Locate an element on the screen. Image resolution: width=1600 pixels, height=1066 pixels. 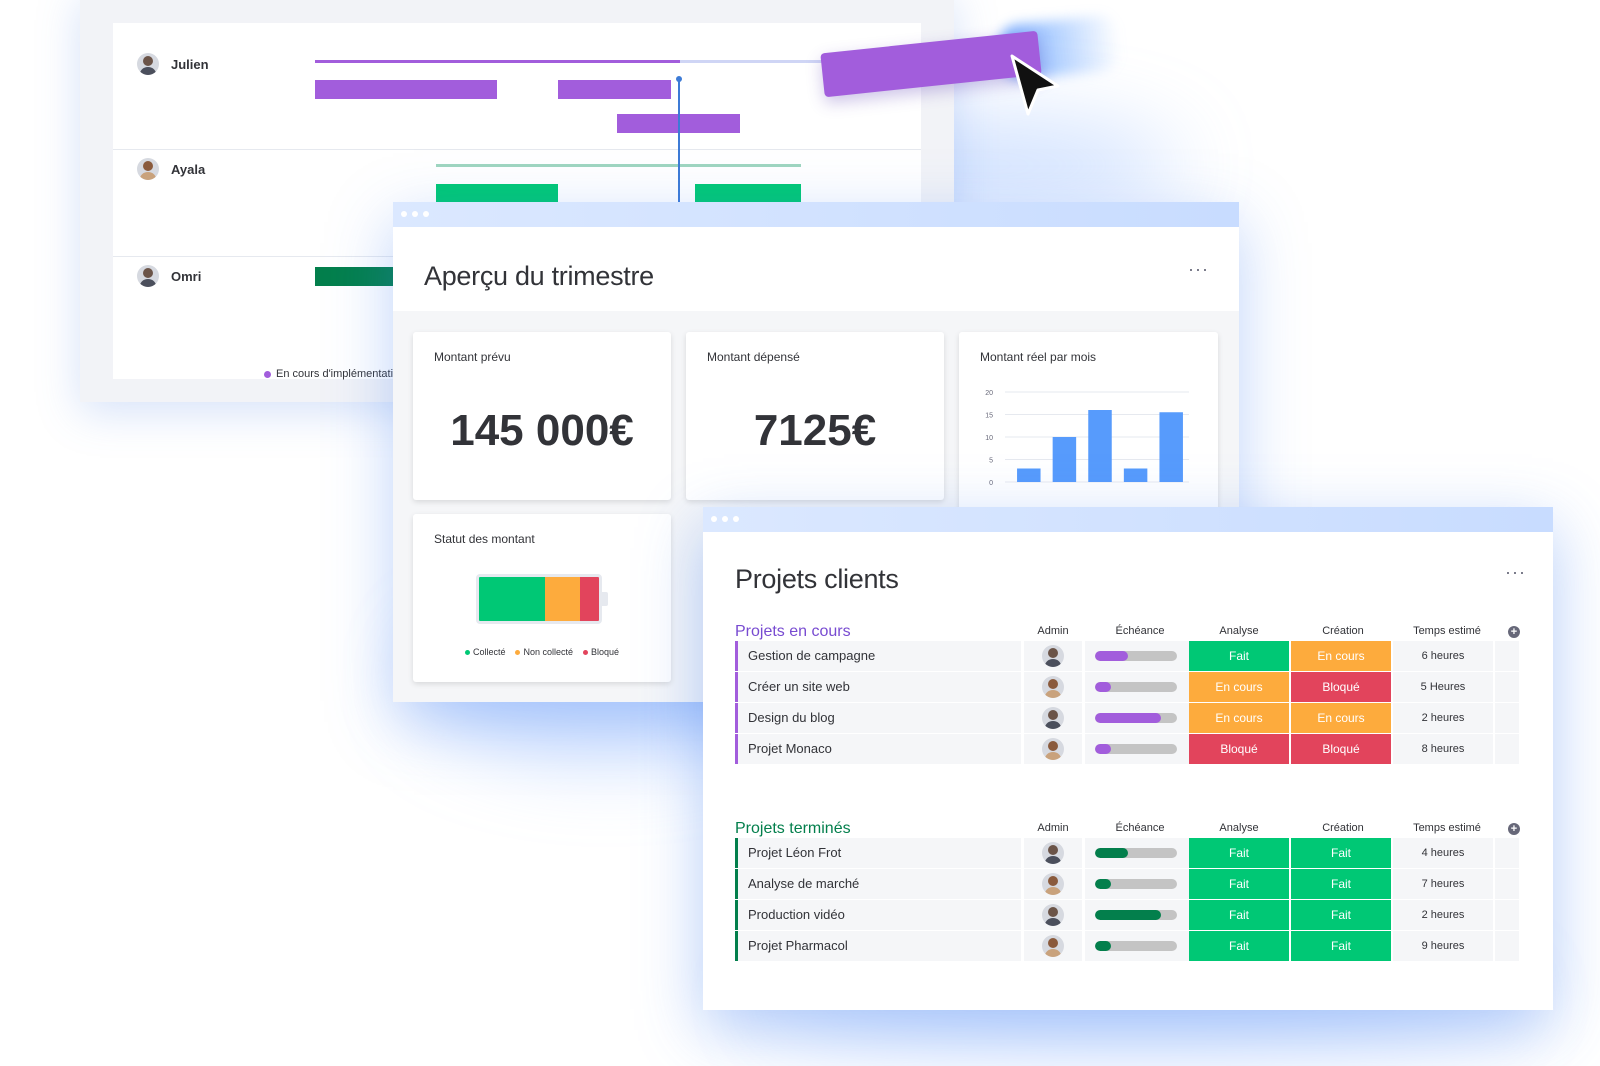
battery-cap is located at coordinates (605, 599).